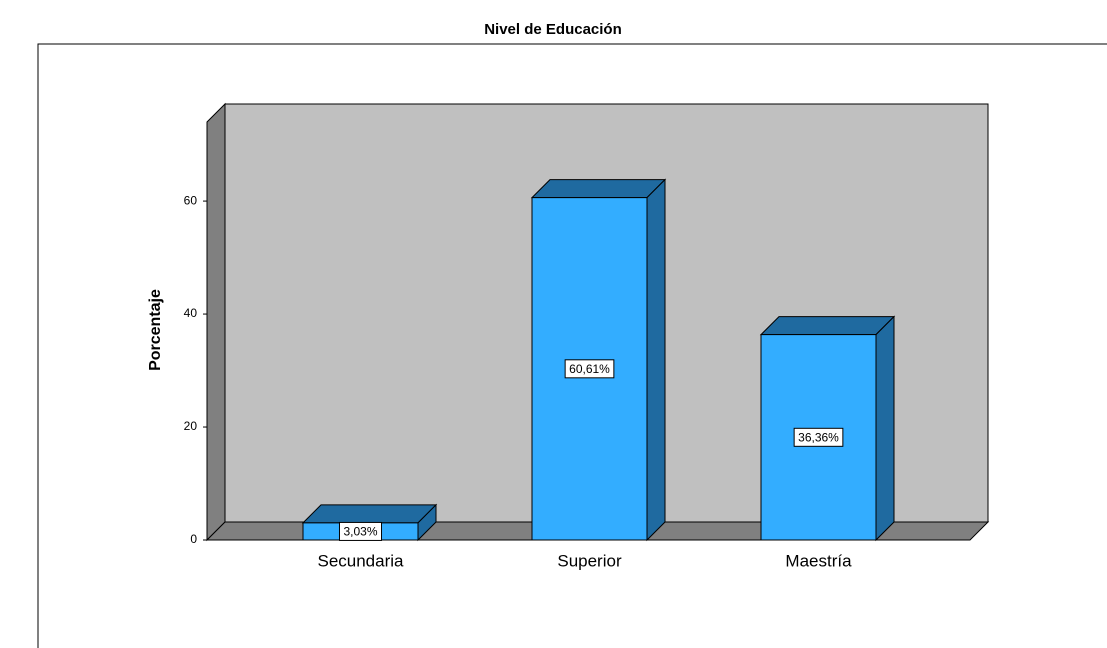  I want to click on y-axis-label: Porcentaje, so click(155, 330).